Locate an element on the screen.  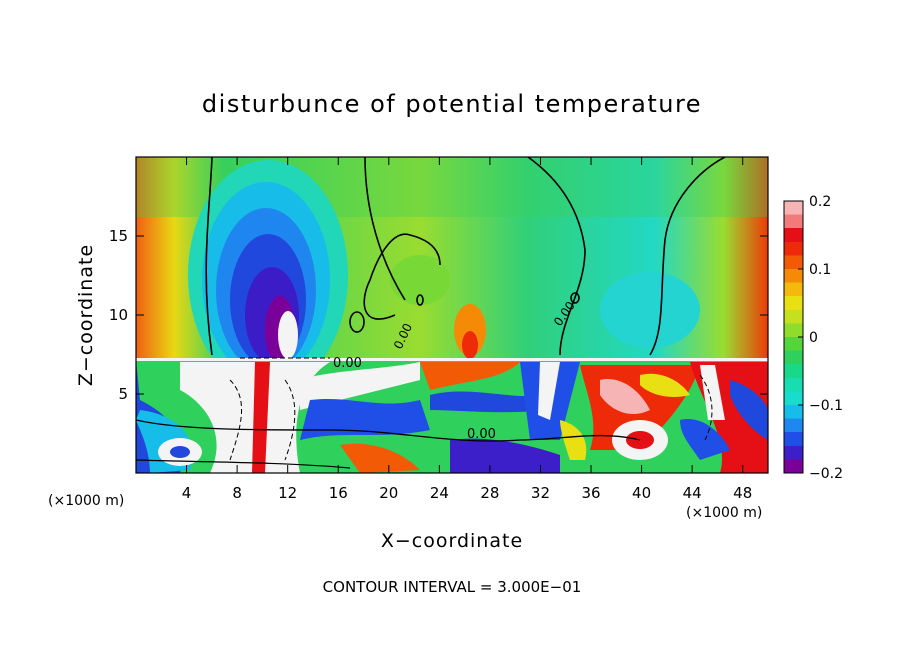
y-tick-label: 5 is located at coordinates (123, 394).